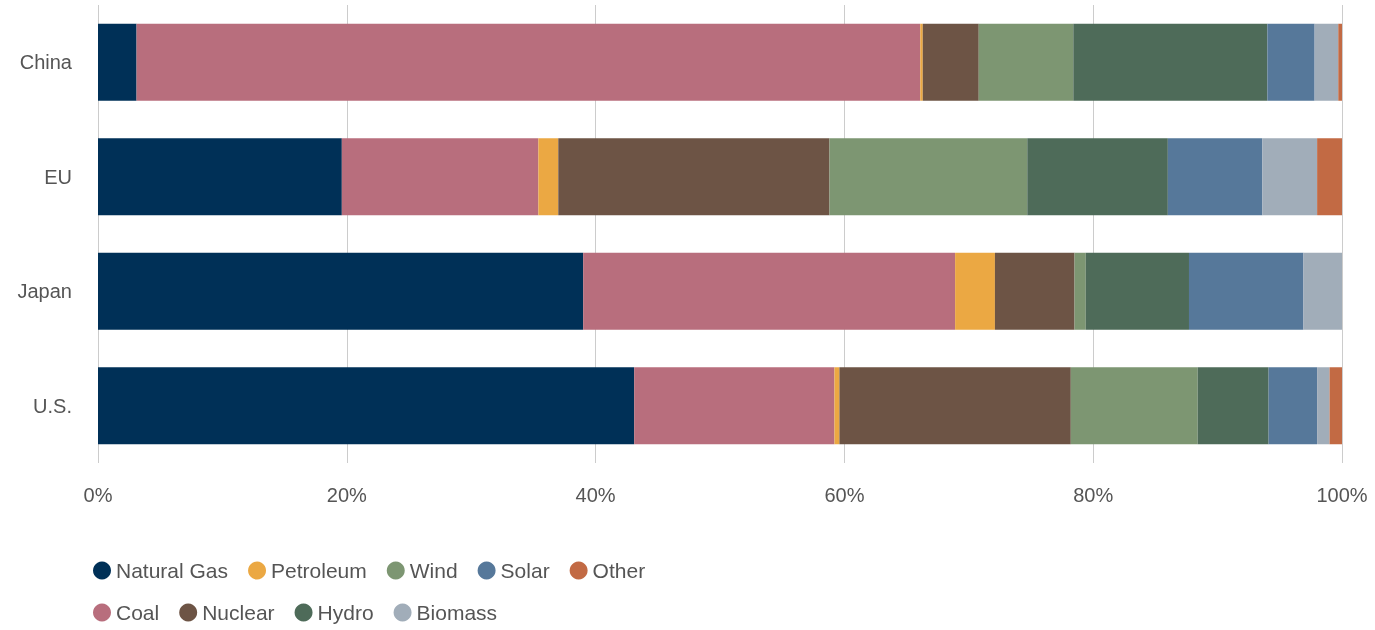  Describe the element at coordinates (172, 570) in the screenshot. I see `legend-label: Natural Gas` at that location.